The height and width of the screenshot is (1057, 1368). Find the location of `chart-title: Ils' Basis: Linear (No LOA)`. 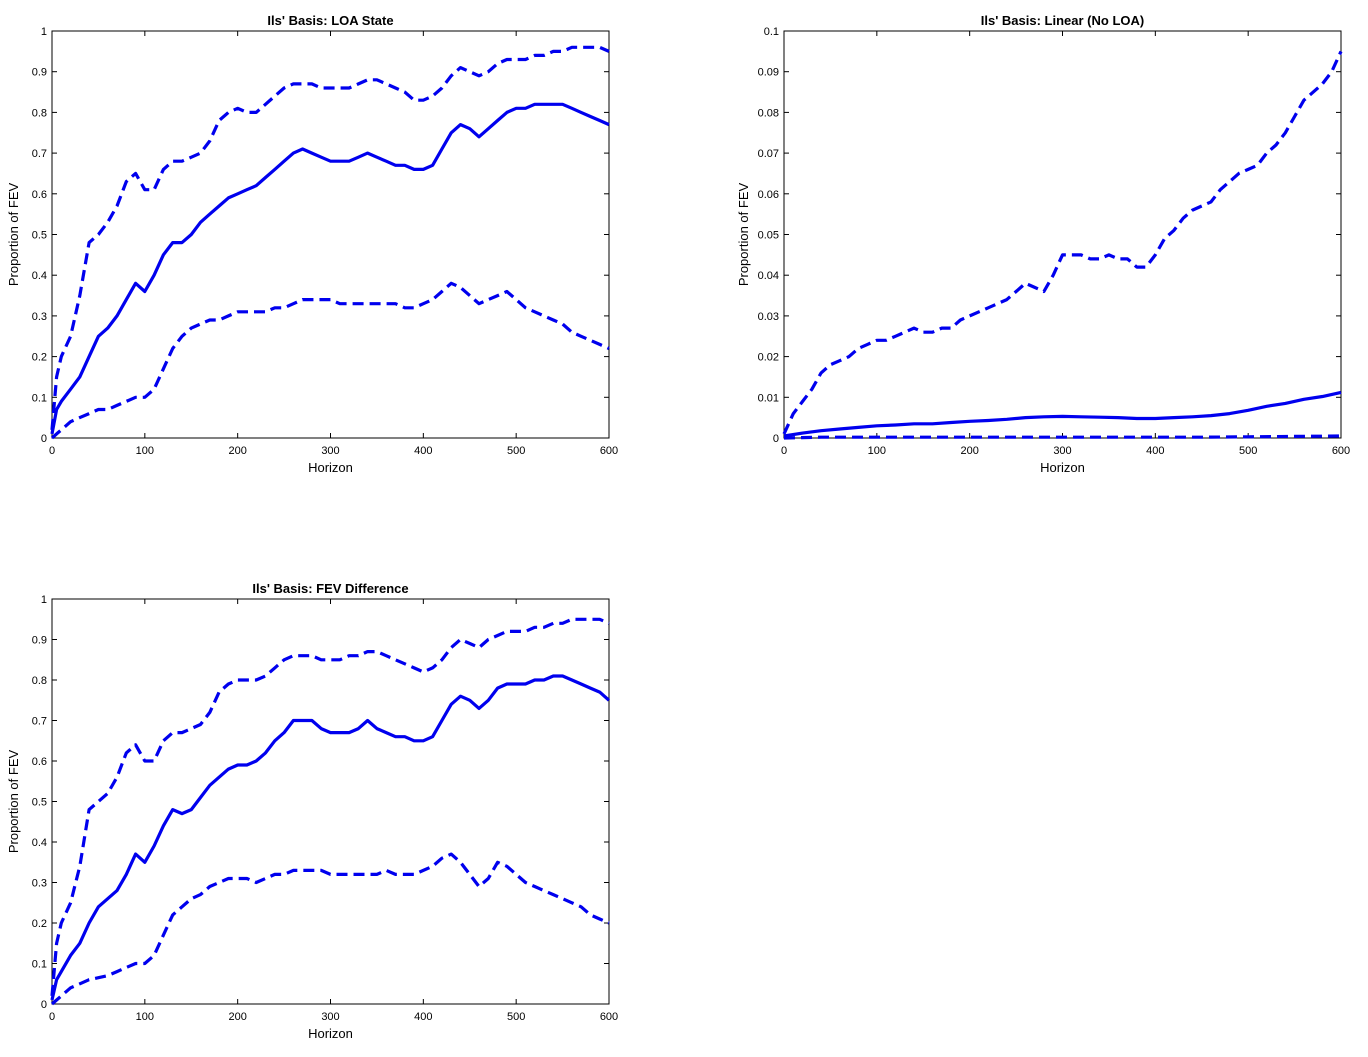

chart-title: Ils' Basis: Linear (No LOA) is located at coordinates (1062, 20).